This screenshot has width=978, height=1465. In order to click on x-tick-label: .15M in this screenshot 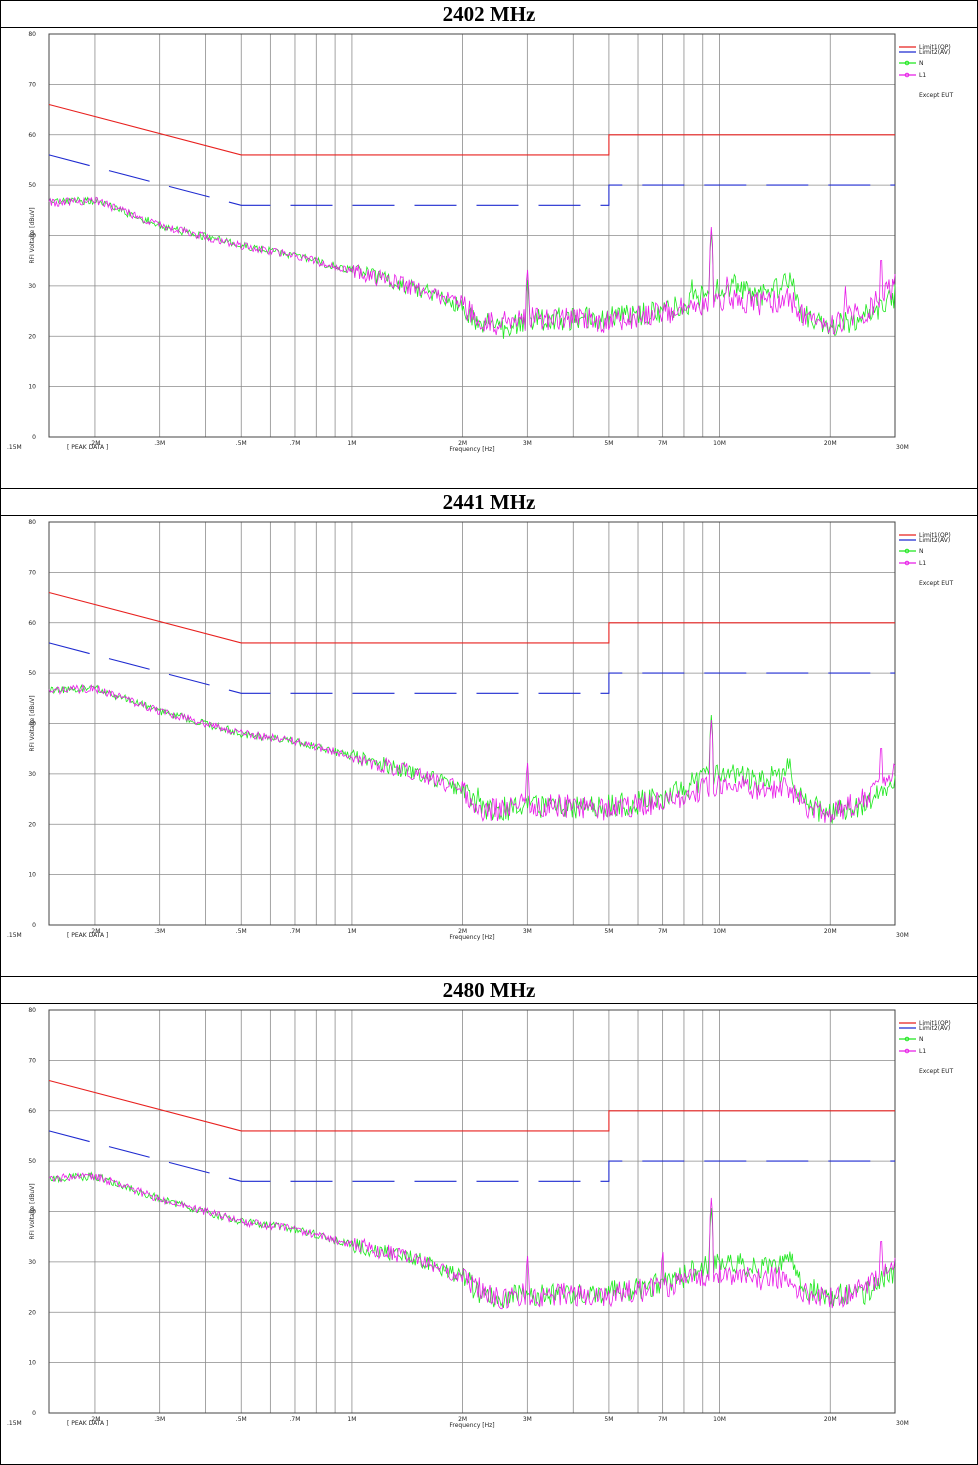, I will do `click(14, 1423)`.